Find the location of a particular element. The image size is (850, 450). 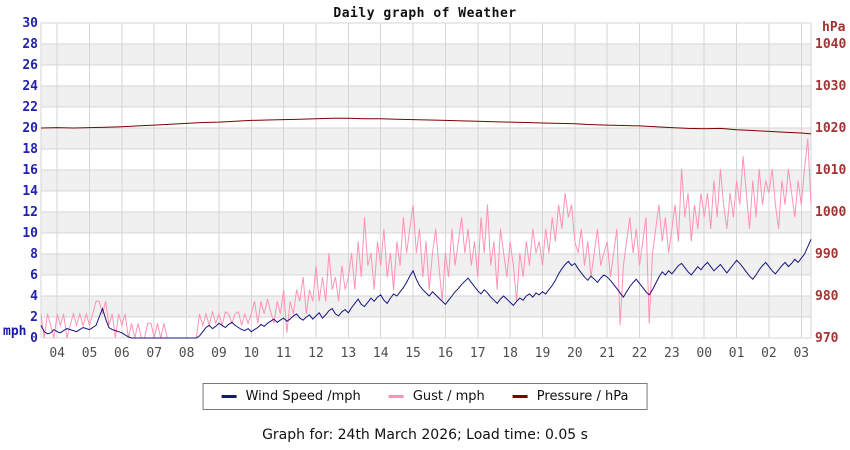

chart-title: Daily graph of Weather is located at coordinates (425, 13).